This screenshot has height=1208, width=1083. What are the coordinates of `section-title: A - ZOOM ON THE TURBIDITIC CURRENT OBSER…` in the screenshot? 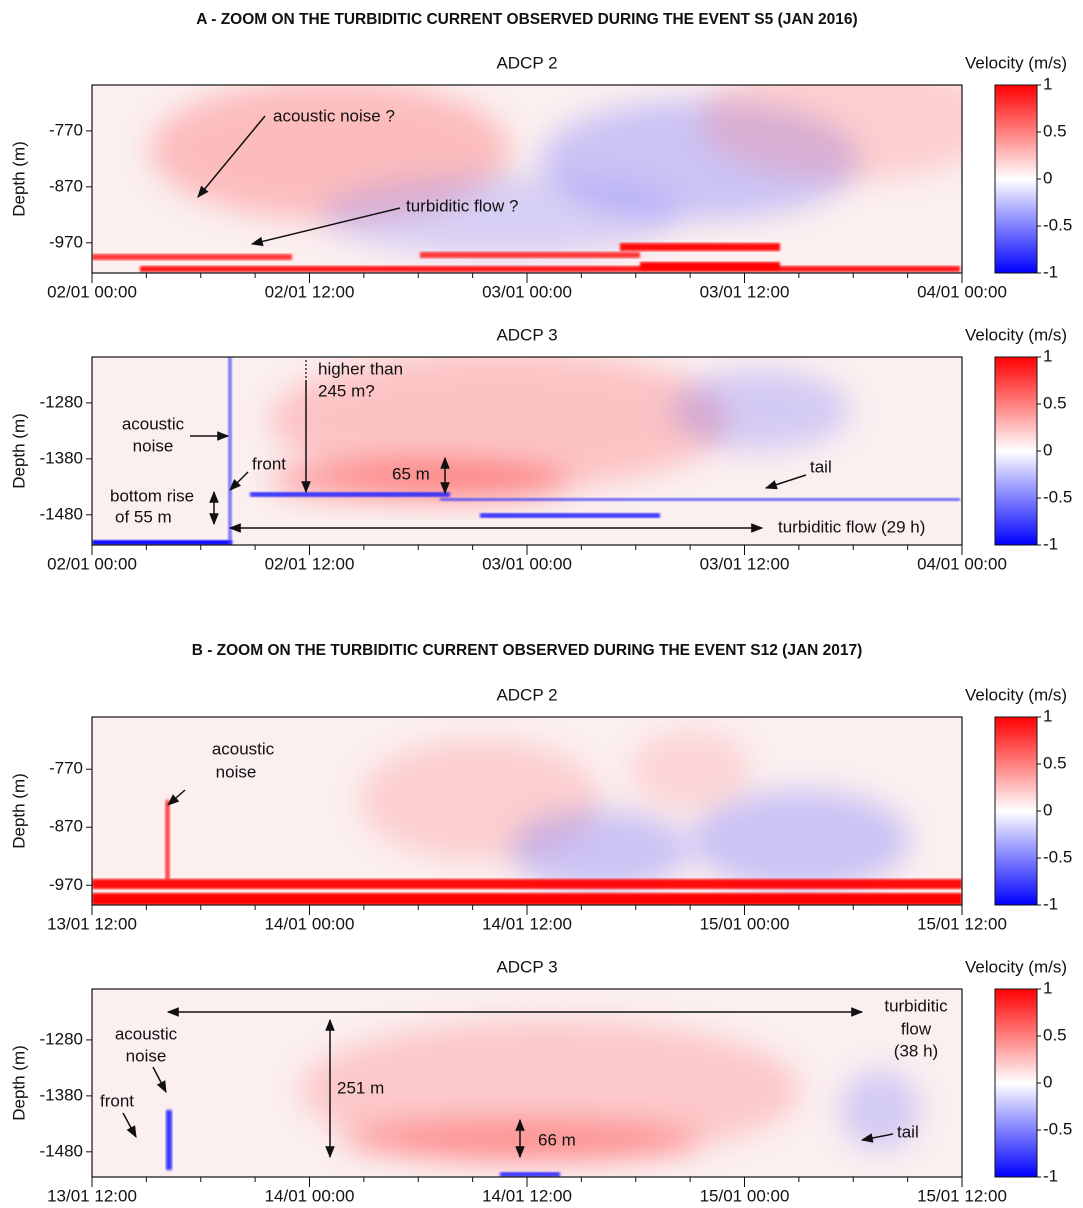 It's located at (526, 19).